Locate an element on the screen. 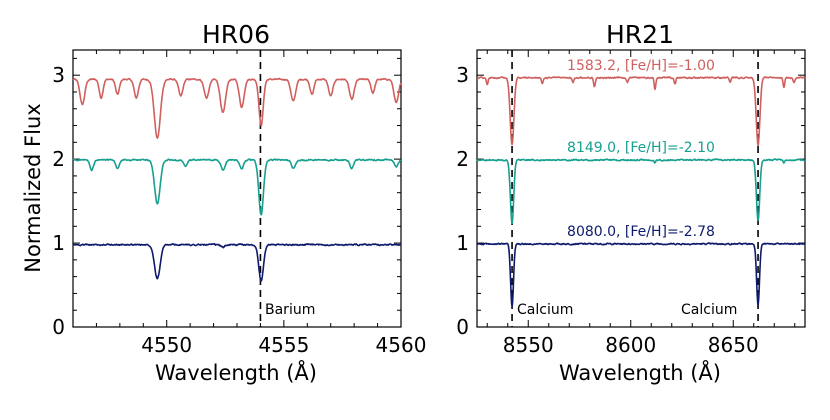 The width and height of the screenshot is (830, 420). x-tick-label: 4555 is located at coordinates (283, 345).